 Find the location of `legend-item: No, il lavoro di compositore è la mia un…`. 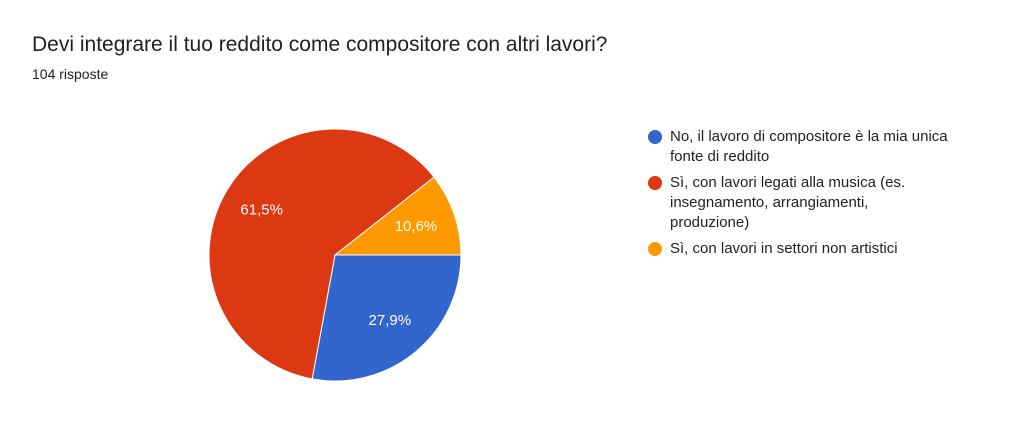

legend-item: No, il lavoro di compositore è la mia un… is located at coordinates (798, 147).